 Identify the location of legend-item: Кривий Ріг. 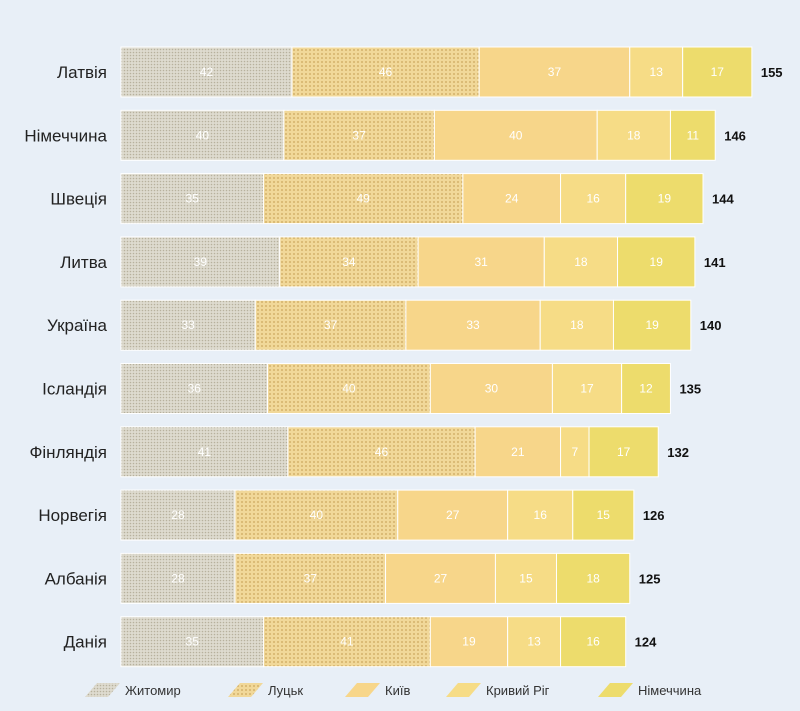
(498, 690).